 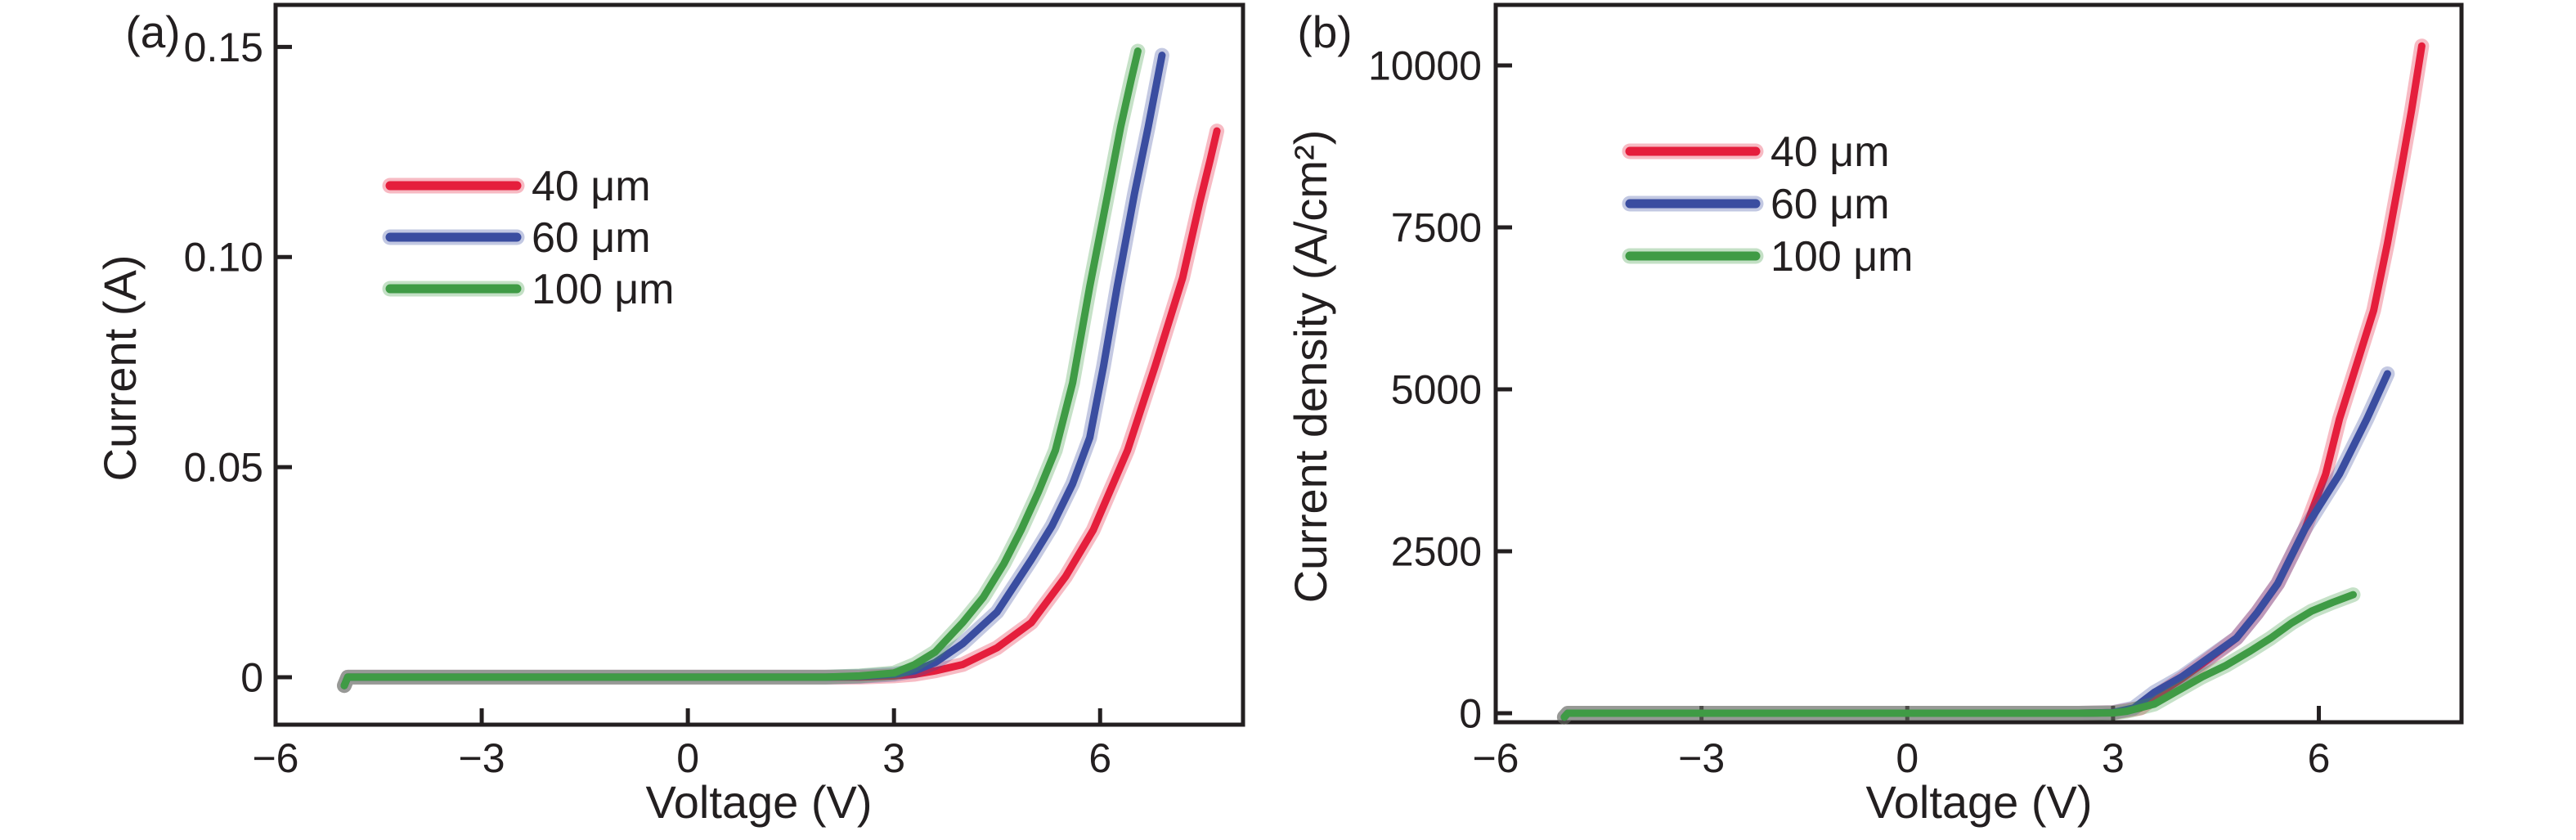 What do you see at coordinates (758, 802) in the screenshot?
I see `x-axis-label-a: Voltage (V)` at bounding box center [758, 802].